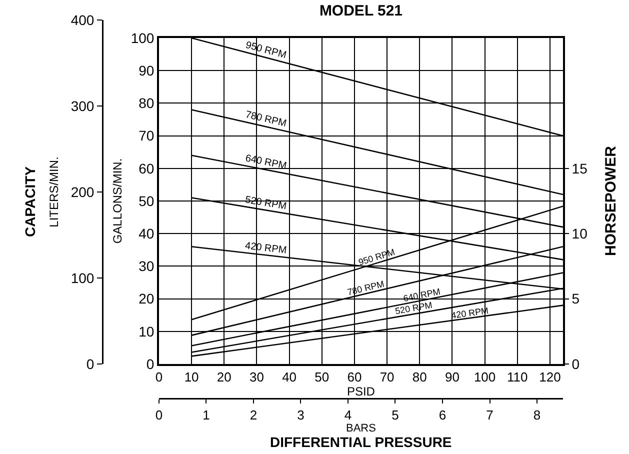 The height and width of the screenshot is (454, 629). Describe the element at coordinates (256, 377) in the screenshot. I see `x-tick-label: 30` at that location.